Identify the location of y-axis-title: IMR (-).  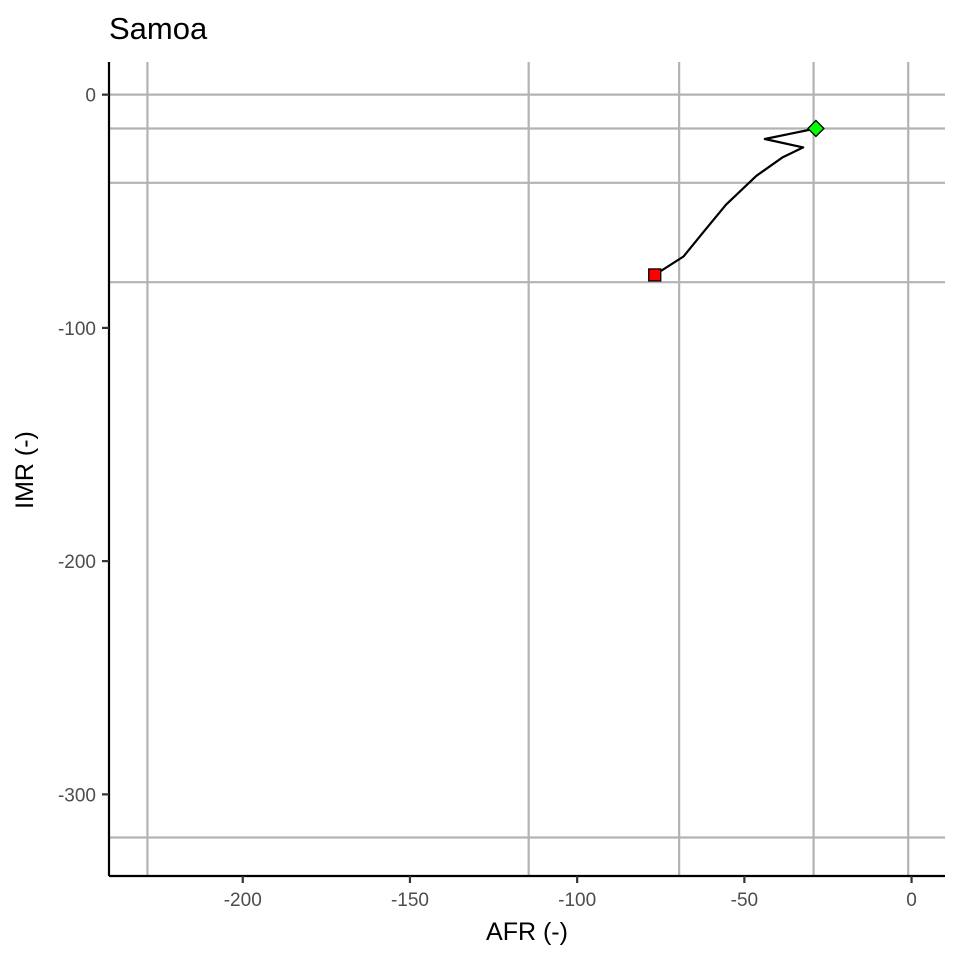
(25, 470).